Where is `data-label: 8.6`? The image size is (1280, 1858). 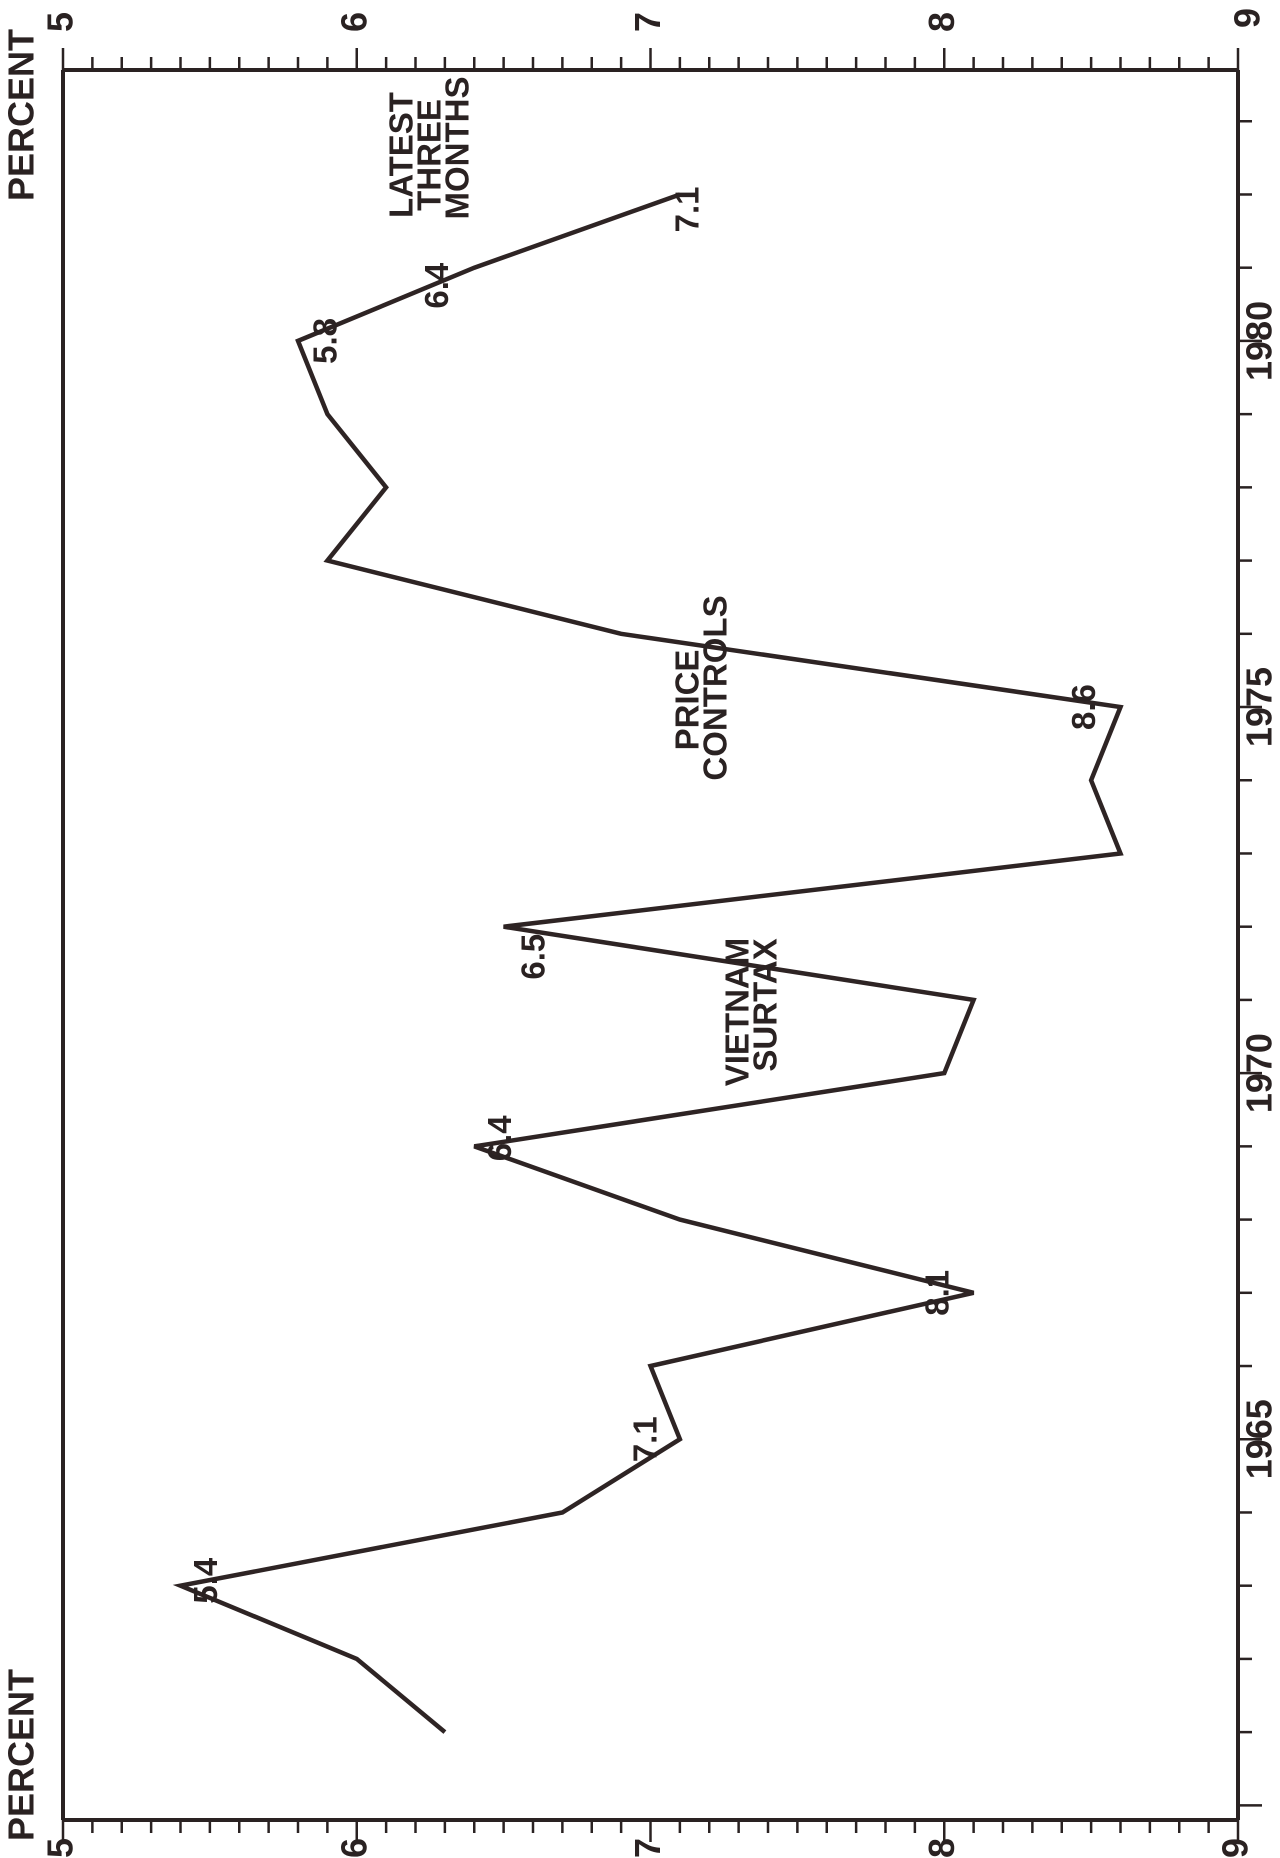
data-label: 8.6 is located at coordinates (1083, 707).